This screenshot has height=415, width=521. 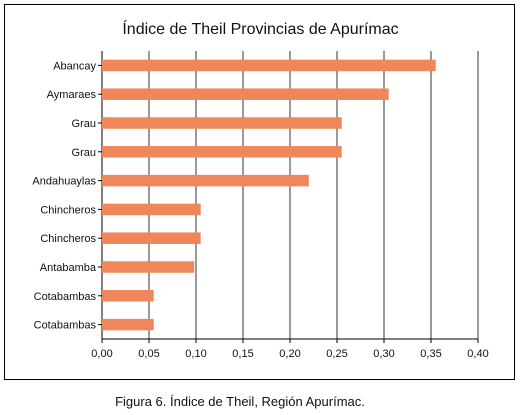 What do you see at coordinates (68, 268) in the screenshot?
I see `category-label: Antabamba` at bounding box center [68, 268].